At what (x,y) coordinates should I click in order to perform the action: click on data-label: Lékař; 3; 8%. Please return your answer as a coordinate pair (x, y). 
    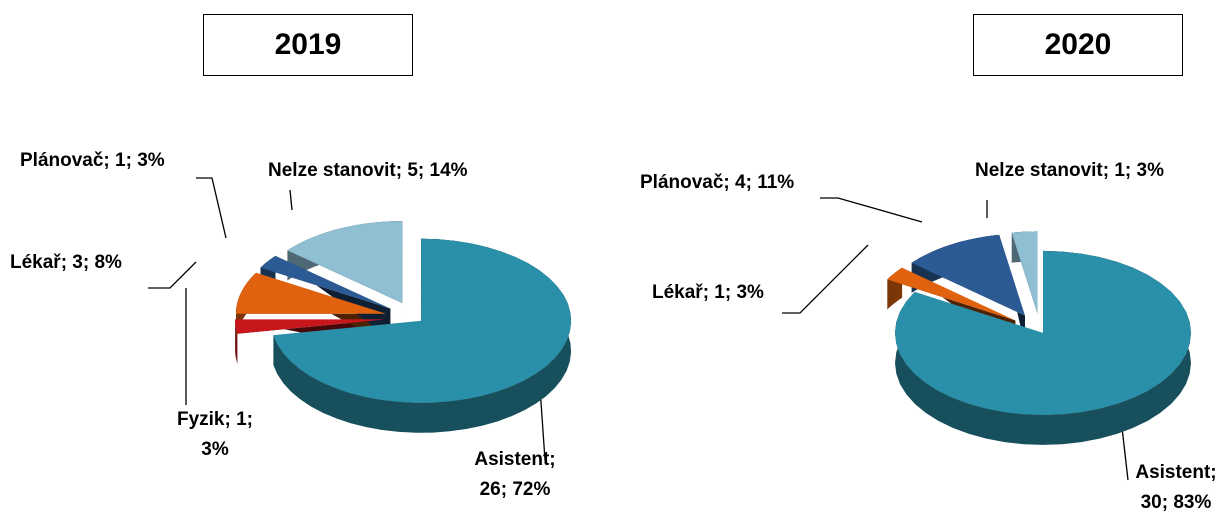
    Looking at the image, I should click on (66, 262).